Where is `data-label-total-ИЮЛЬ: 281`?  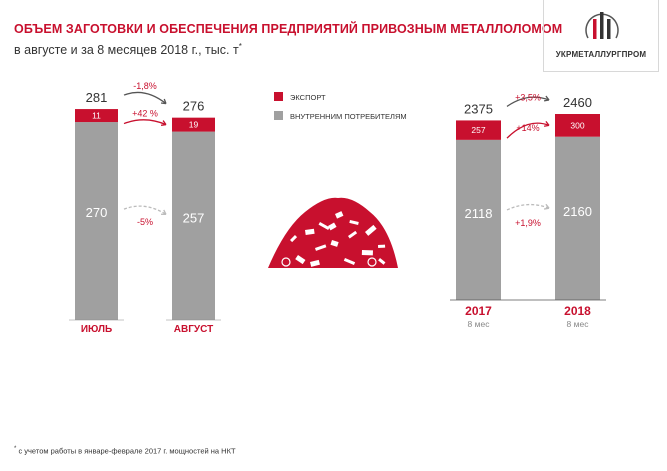
data-label-total-ИЮЛЬ: 281 is located at coordinates (97, 97).